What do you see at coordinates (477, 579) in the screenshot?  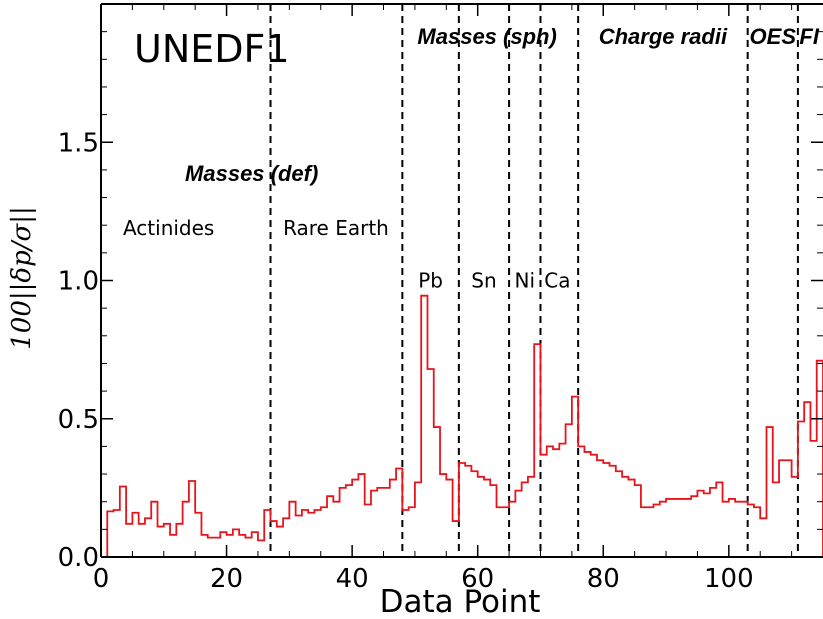 I see `x-tick-label: 60` at bounding box center [477, 579].